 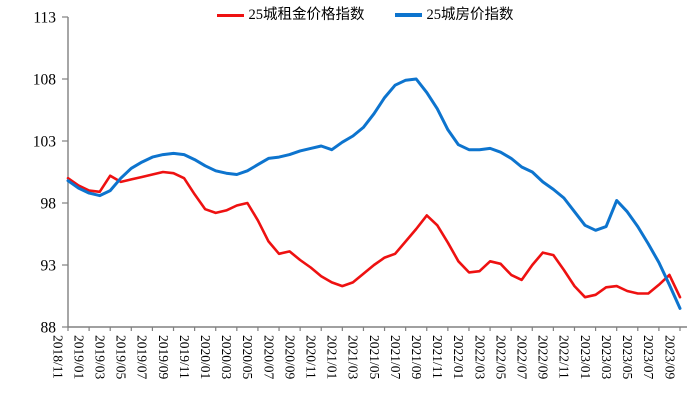 What do you see at coordinates (437, 357) in the screenshot?
I see `x-axis-tick-label: 2021/11` at bounding box center [437, 357].